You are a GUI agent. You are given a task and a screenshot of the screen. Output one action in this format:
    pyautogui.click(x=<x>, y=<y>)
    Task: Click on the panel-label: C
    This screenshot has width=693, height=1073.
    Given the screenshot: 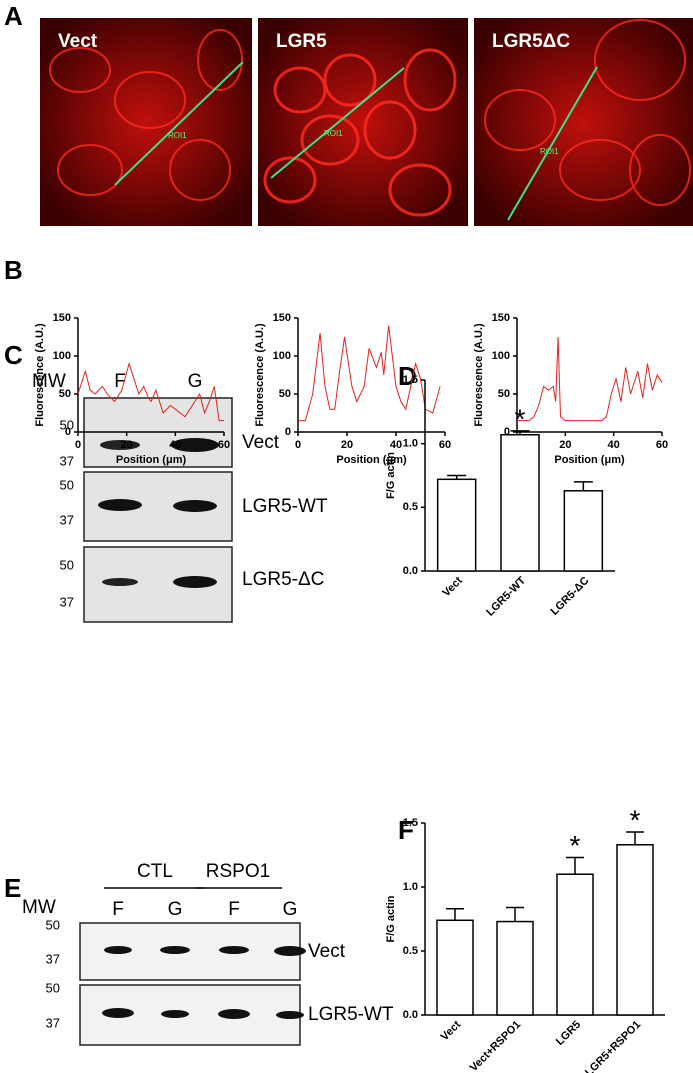 What is the action you would take?
    pyautogui.click(x=13, y=355)
    